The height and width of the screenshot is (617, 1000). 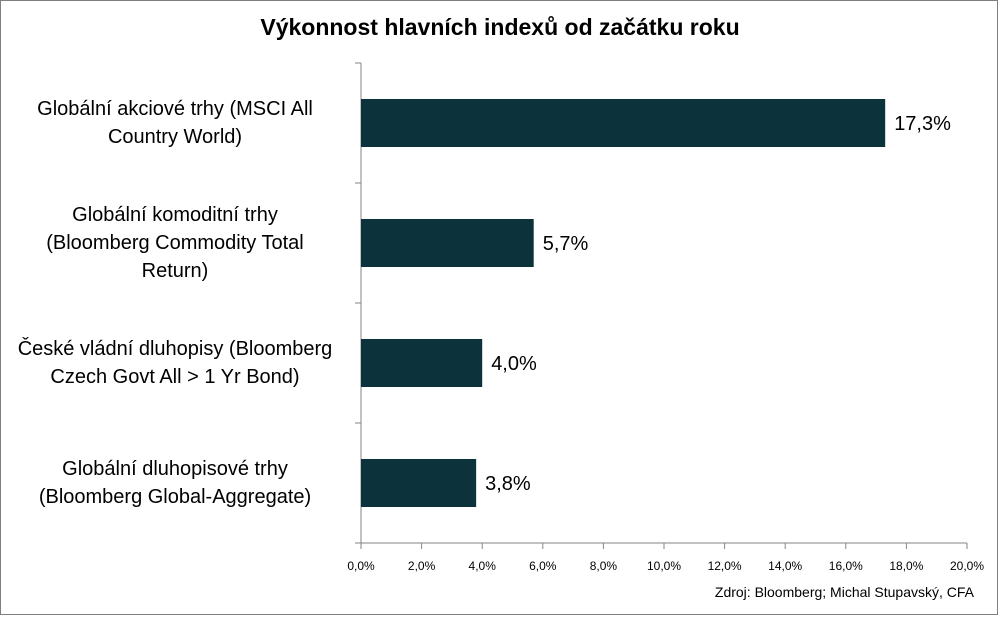 I want to click on category-label-line: (Bloomberg Global-Aggregate), so click(x=175, y=497).